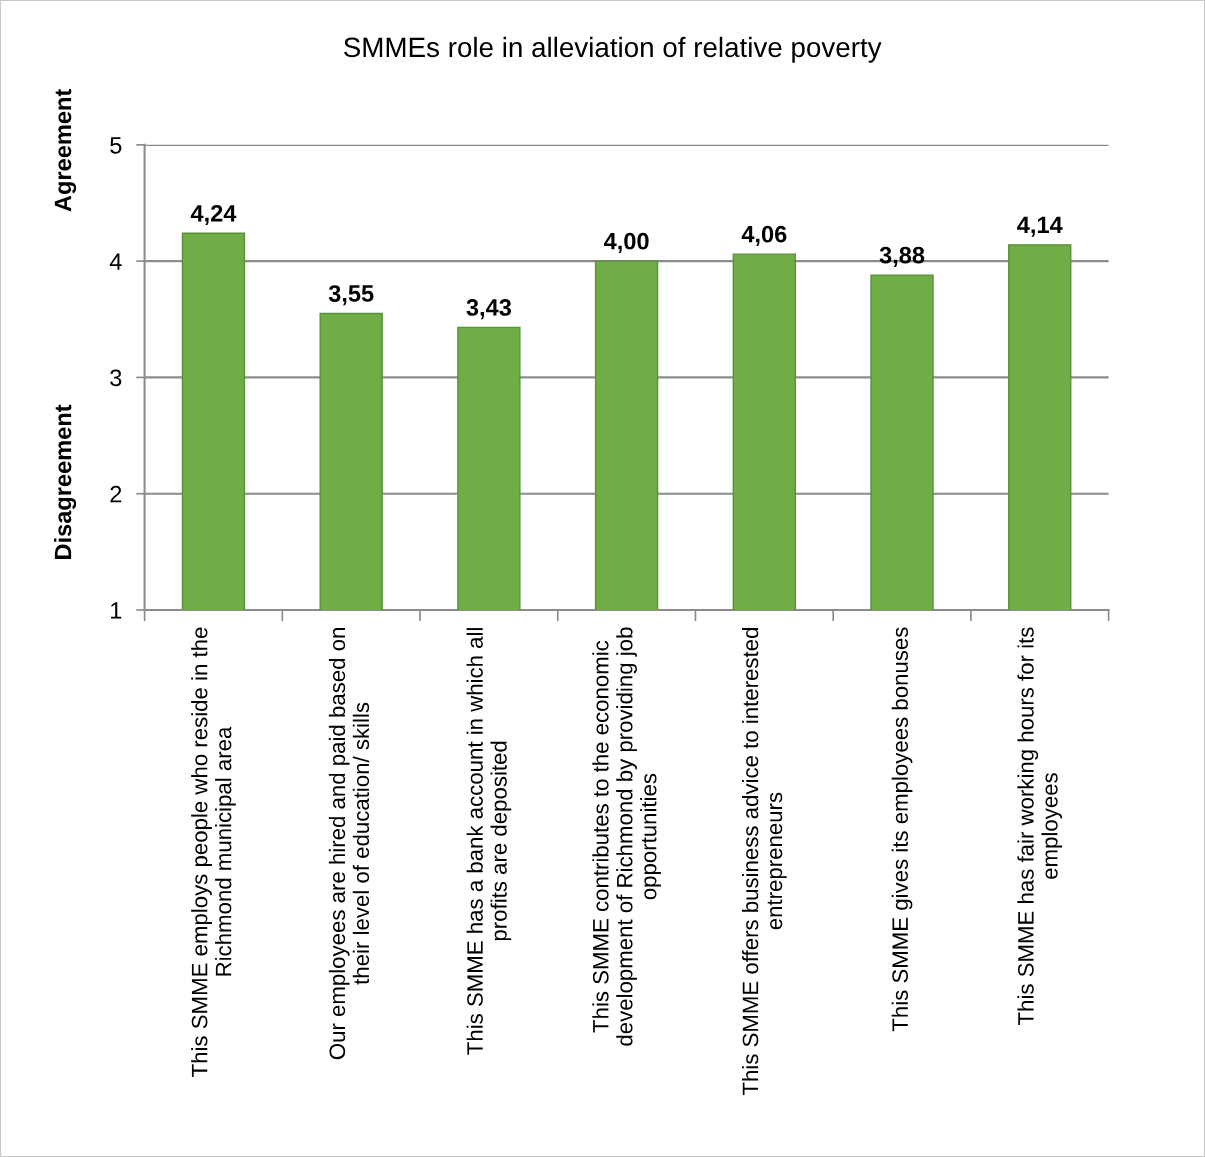  Describe the element at coordinates (349, 844) in the screenshot. I see `x-tick-label: Our employees are hired and paid based on their level of education/ skills` at that location.